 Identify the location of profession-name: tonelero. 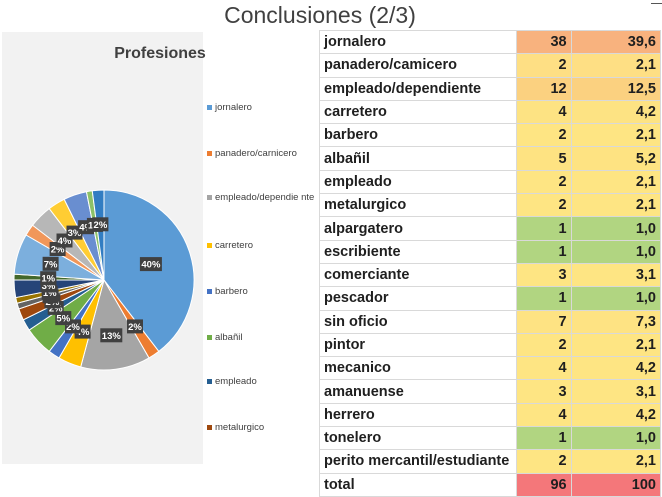
(418, 438).